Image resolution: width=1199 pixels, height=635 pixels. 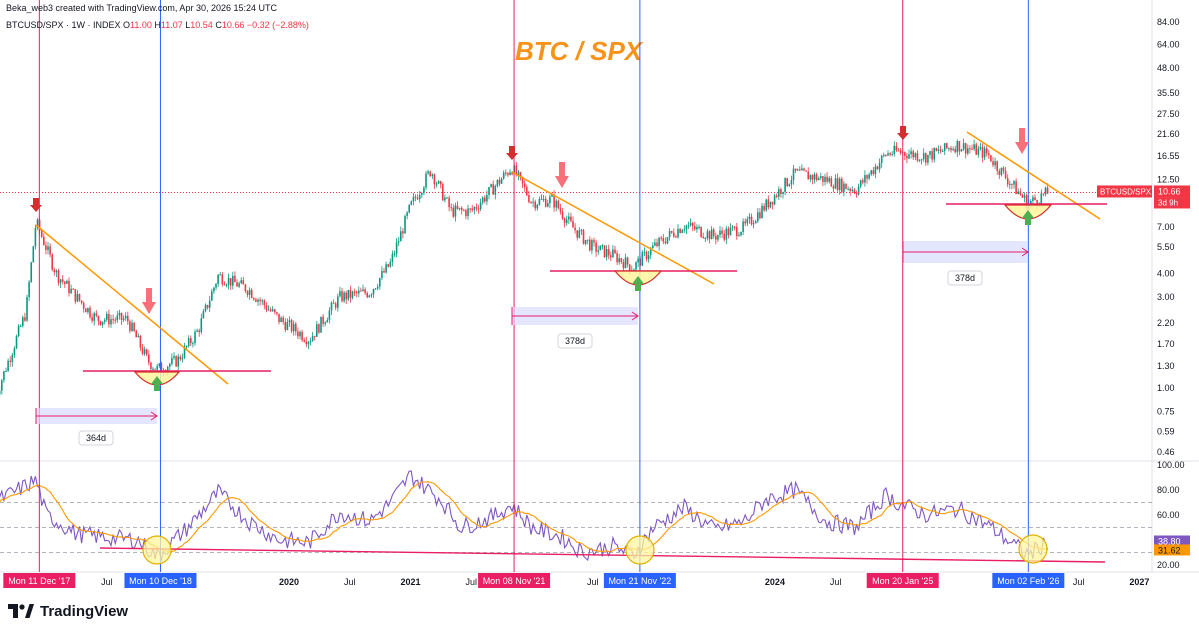 I want to click on duration-label-1-bg, so click(x=96, y=438).